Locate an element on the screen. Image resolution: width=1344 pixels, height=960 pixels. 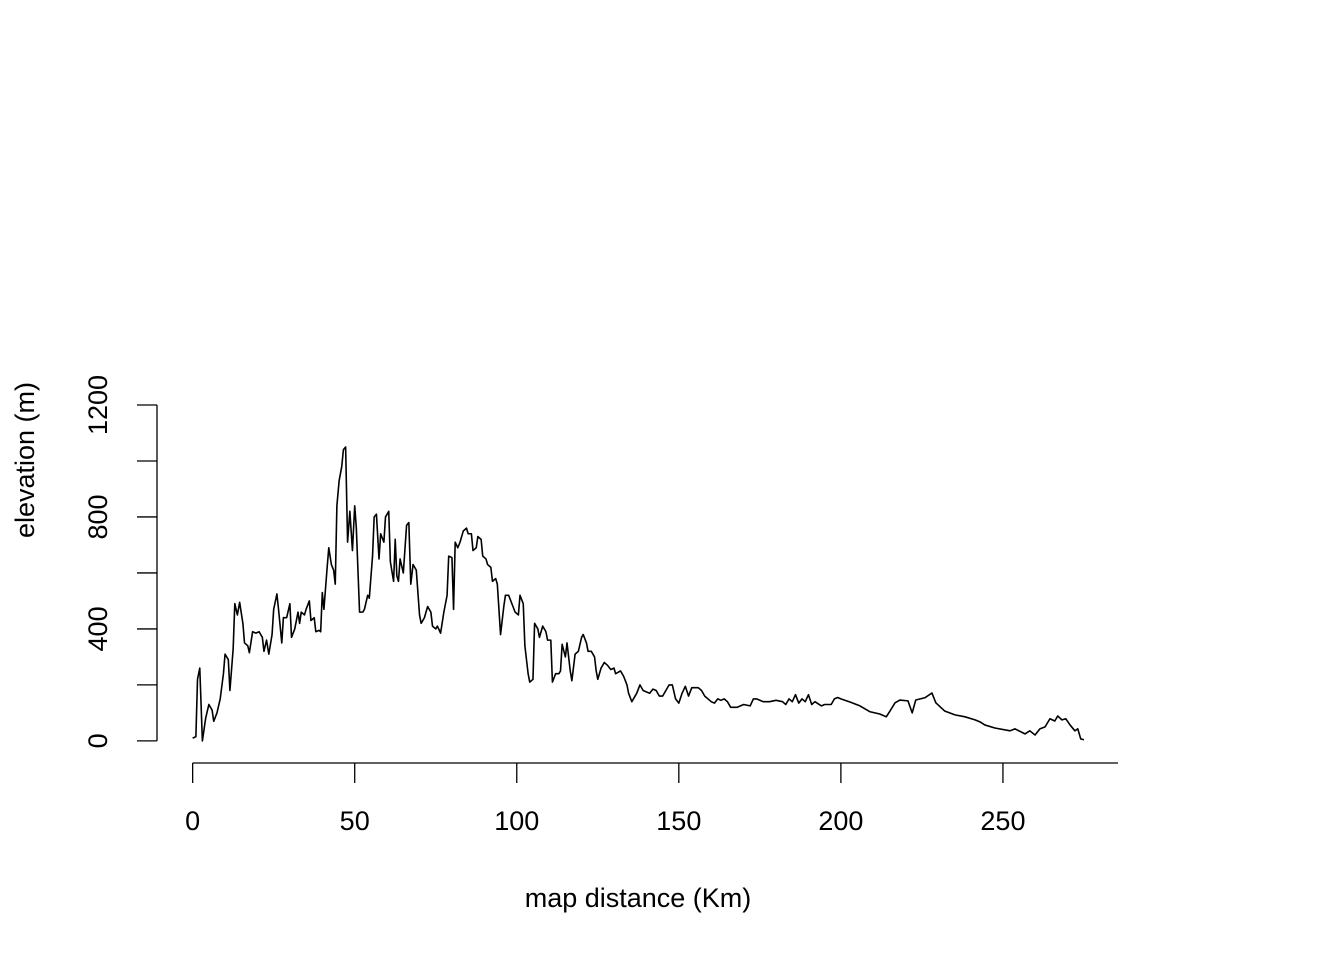
y-axis-label: elevation (m) is located at coordinates (25, 460).